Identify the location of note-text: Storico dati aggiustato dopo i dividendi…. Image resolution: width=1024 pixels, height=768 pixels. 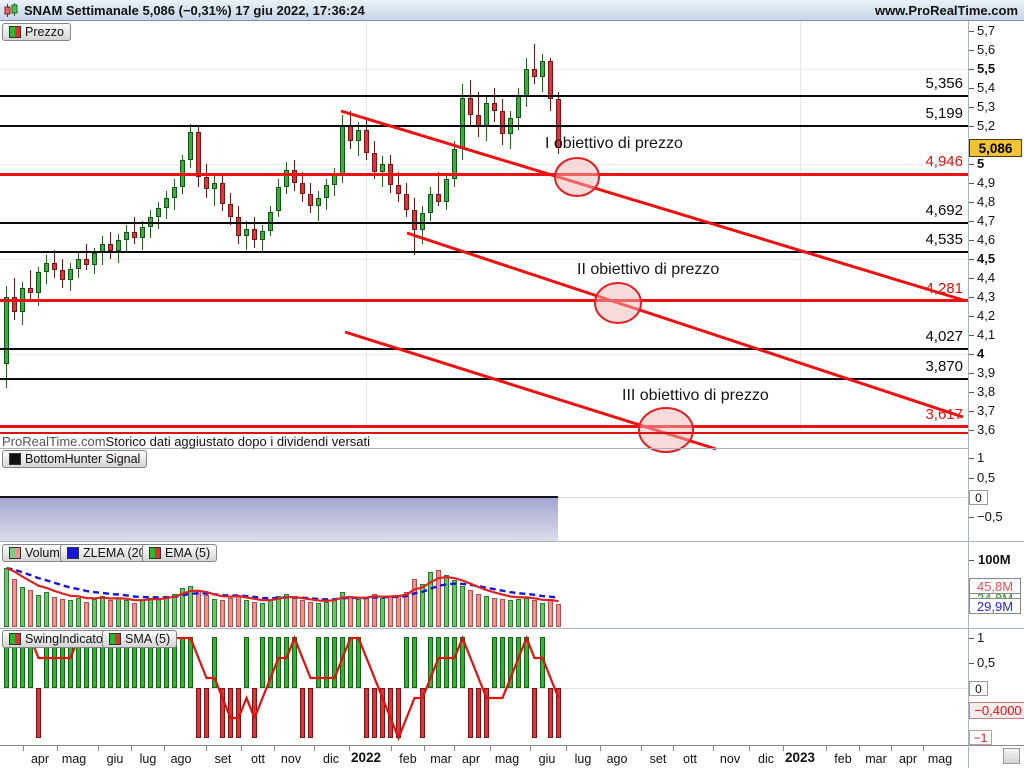
(238, 441).